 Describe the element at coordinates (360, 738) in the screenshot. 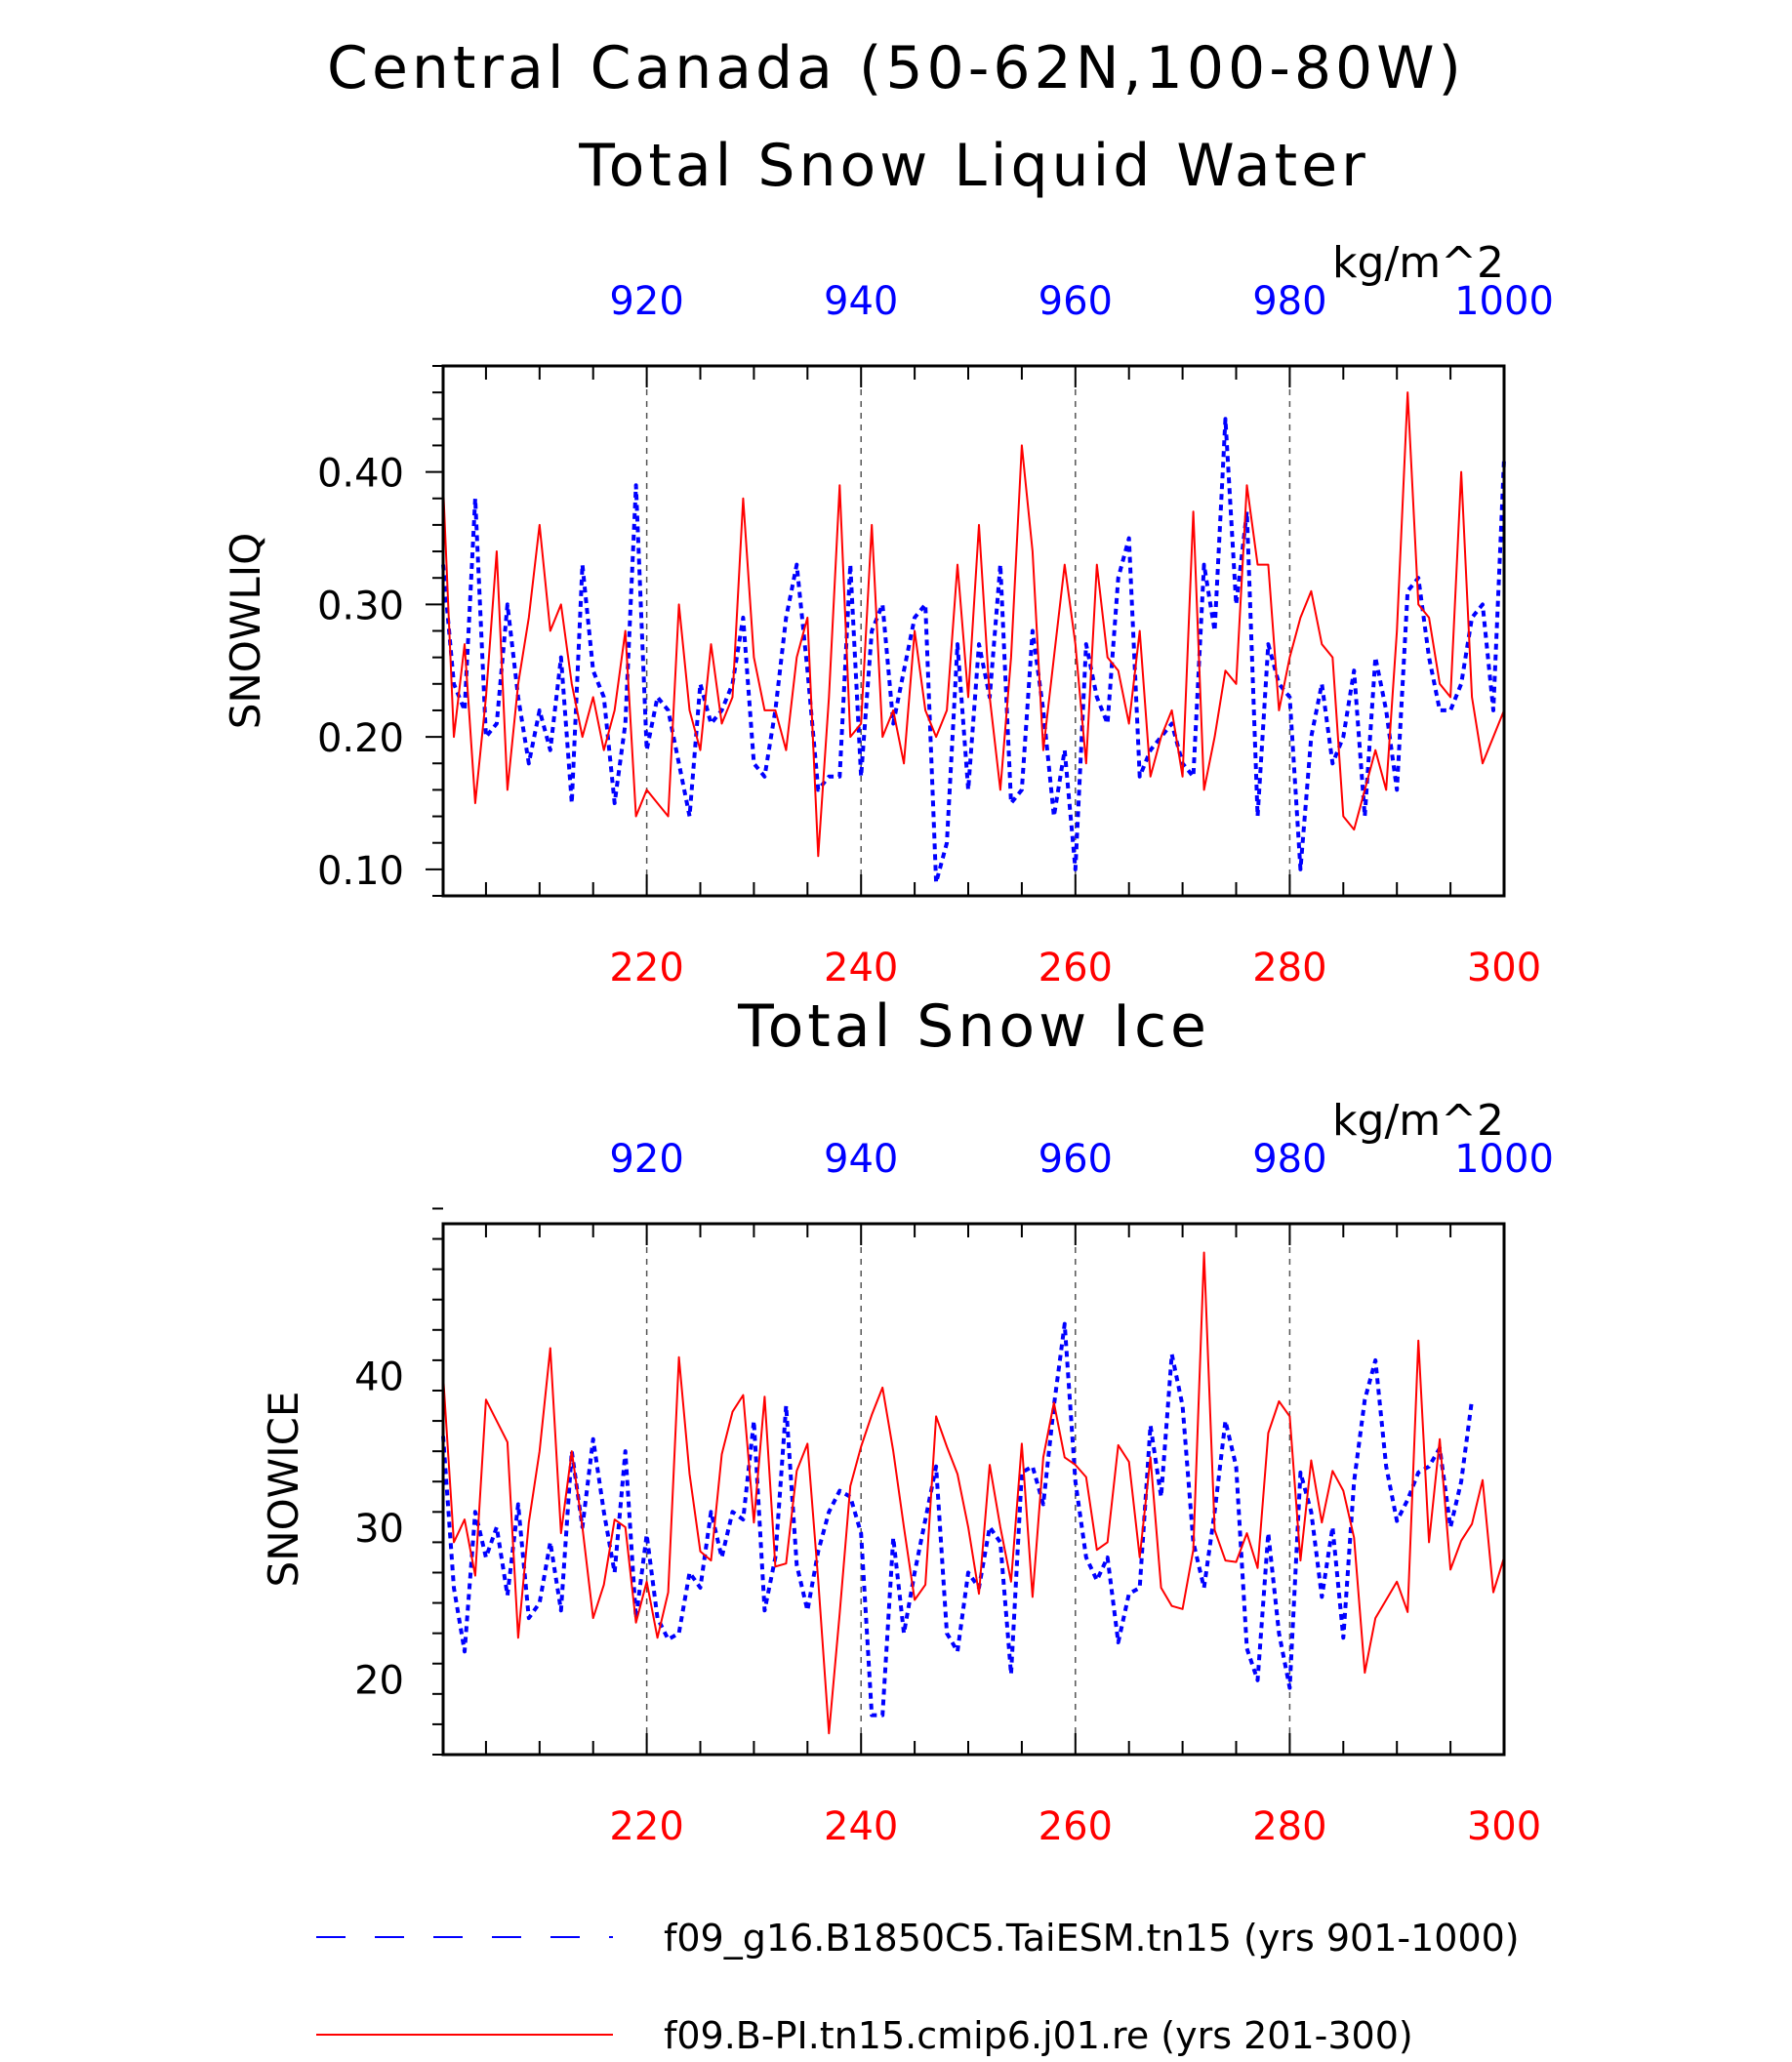

I see `y-tick-label: 0.20` at that location.